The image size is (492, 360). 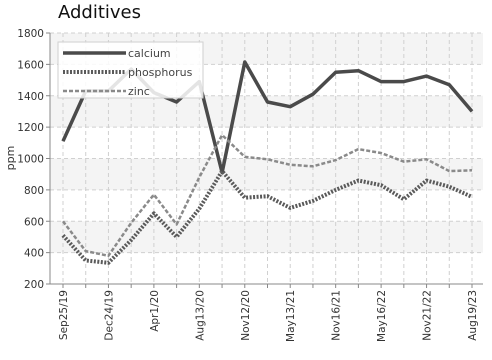 What do you see at coordinates (428, 315) in the screenshot?
I see `x-tick-label: Nov21/22` at bounding box center [428, 315].